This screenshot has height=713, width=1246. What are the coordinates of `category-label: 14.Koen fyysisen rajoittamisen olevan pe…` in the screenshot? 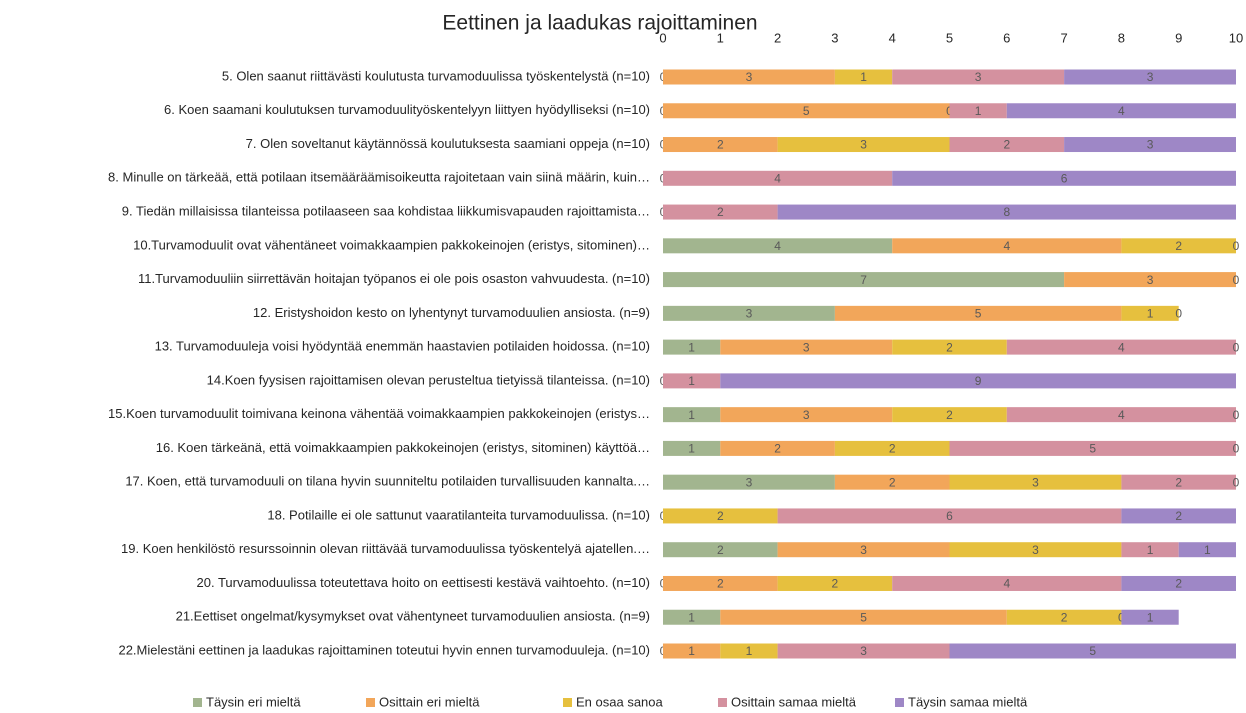 It's located at (428, 379).